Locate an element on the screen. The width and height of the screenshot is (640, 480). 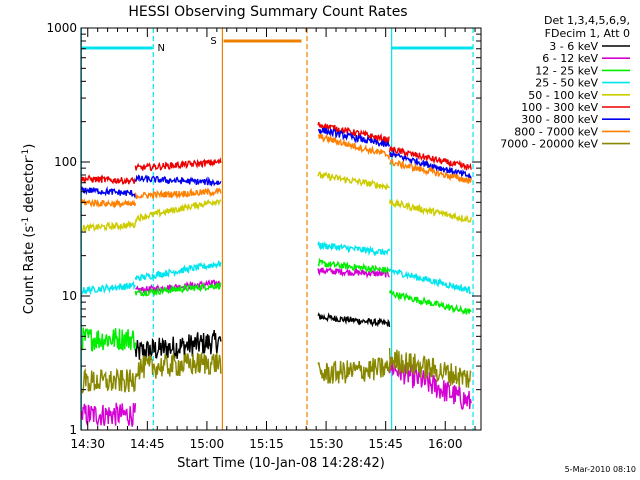
x-tick-label-6: 16:00 is located at coordinates (445, 444).